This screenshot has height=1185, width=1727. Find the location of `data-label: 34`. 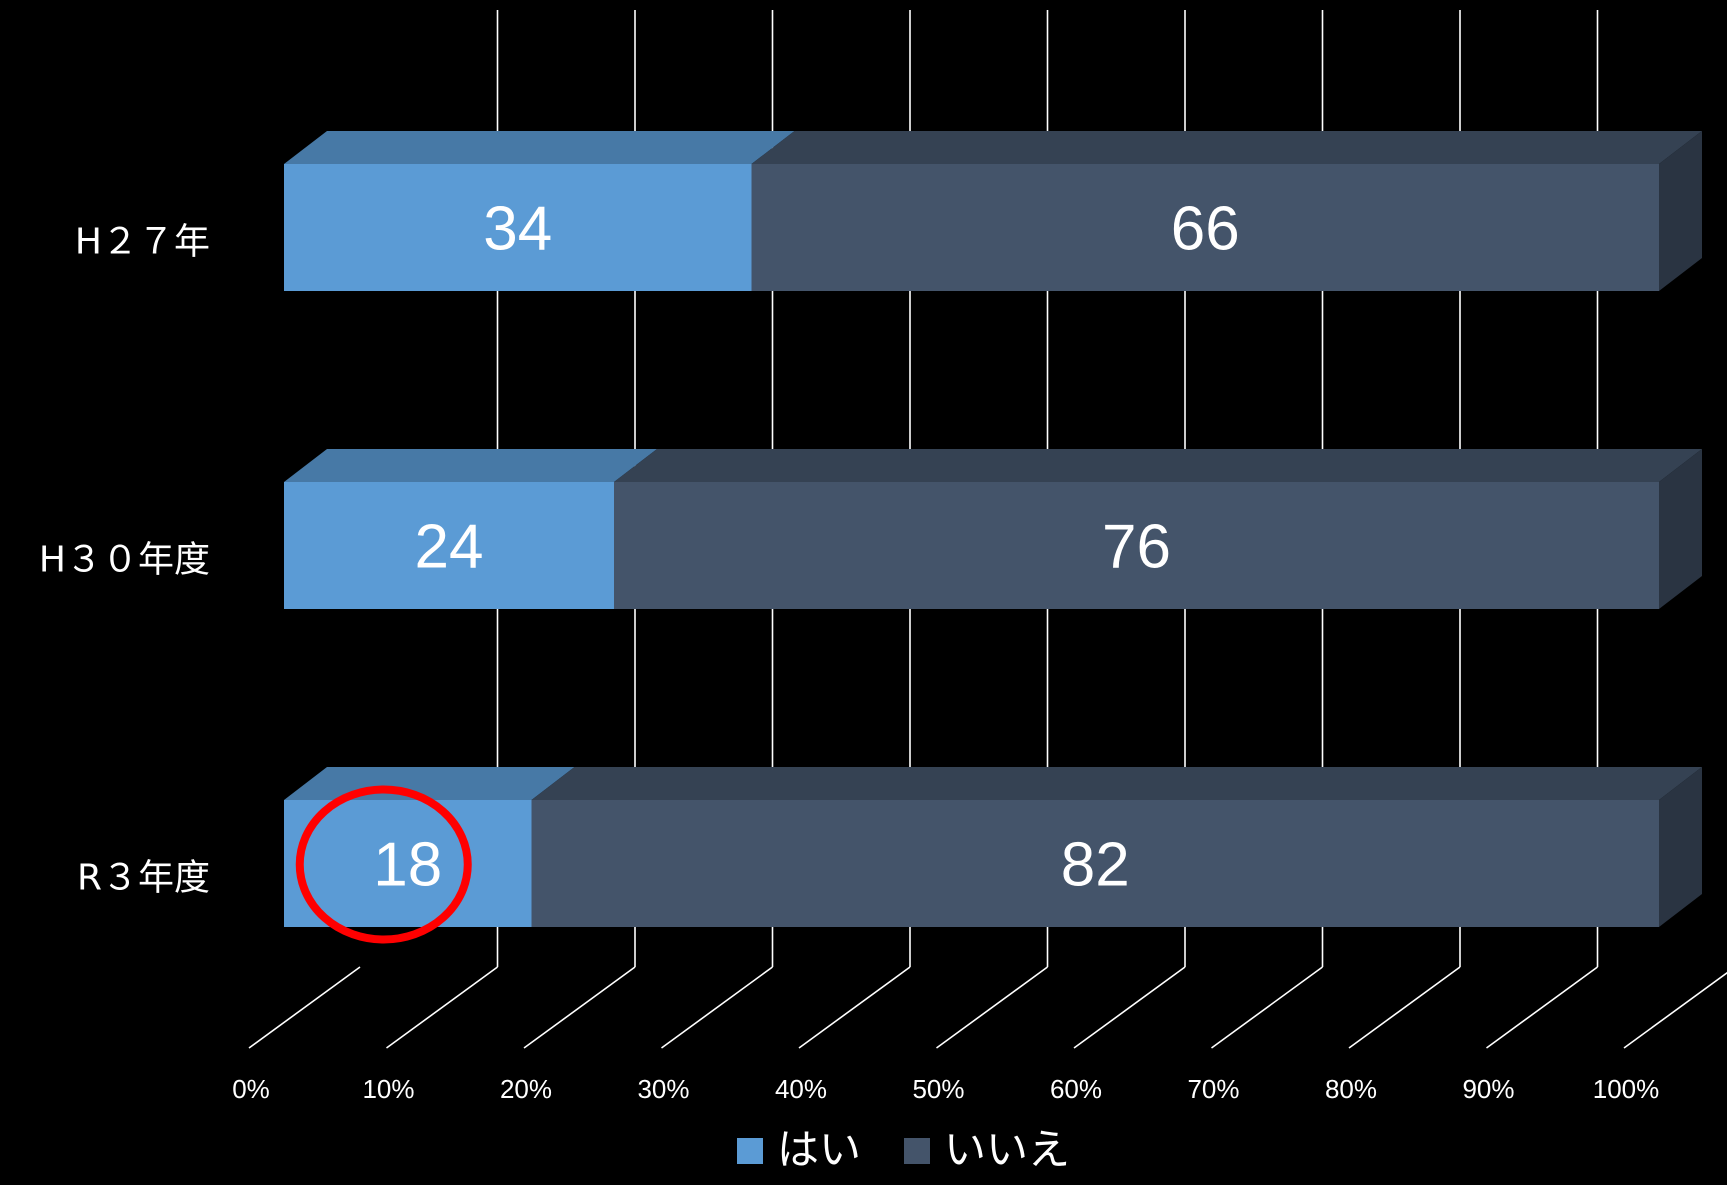

data-label: 34 is located at coordinates (517, 229).